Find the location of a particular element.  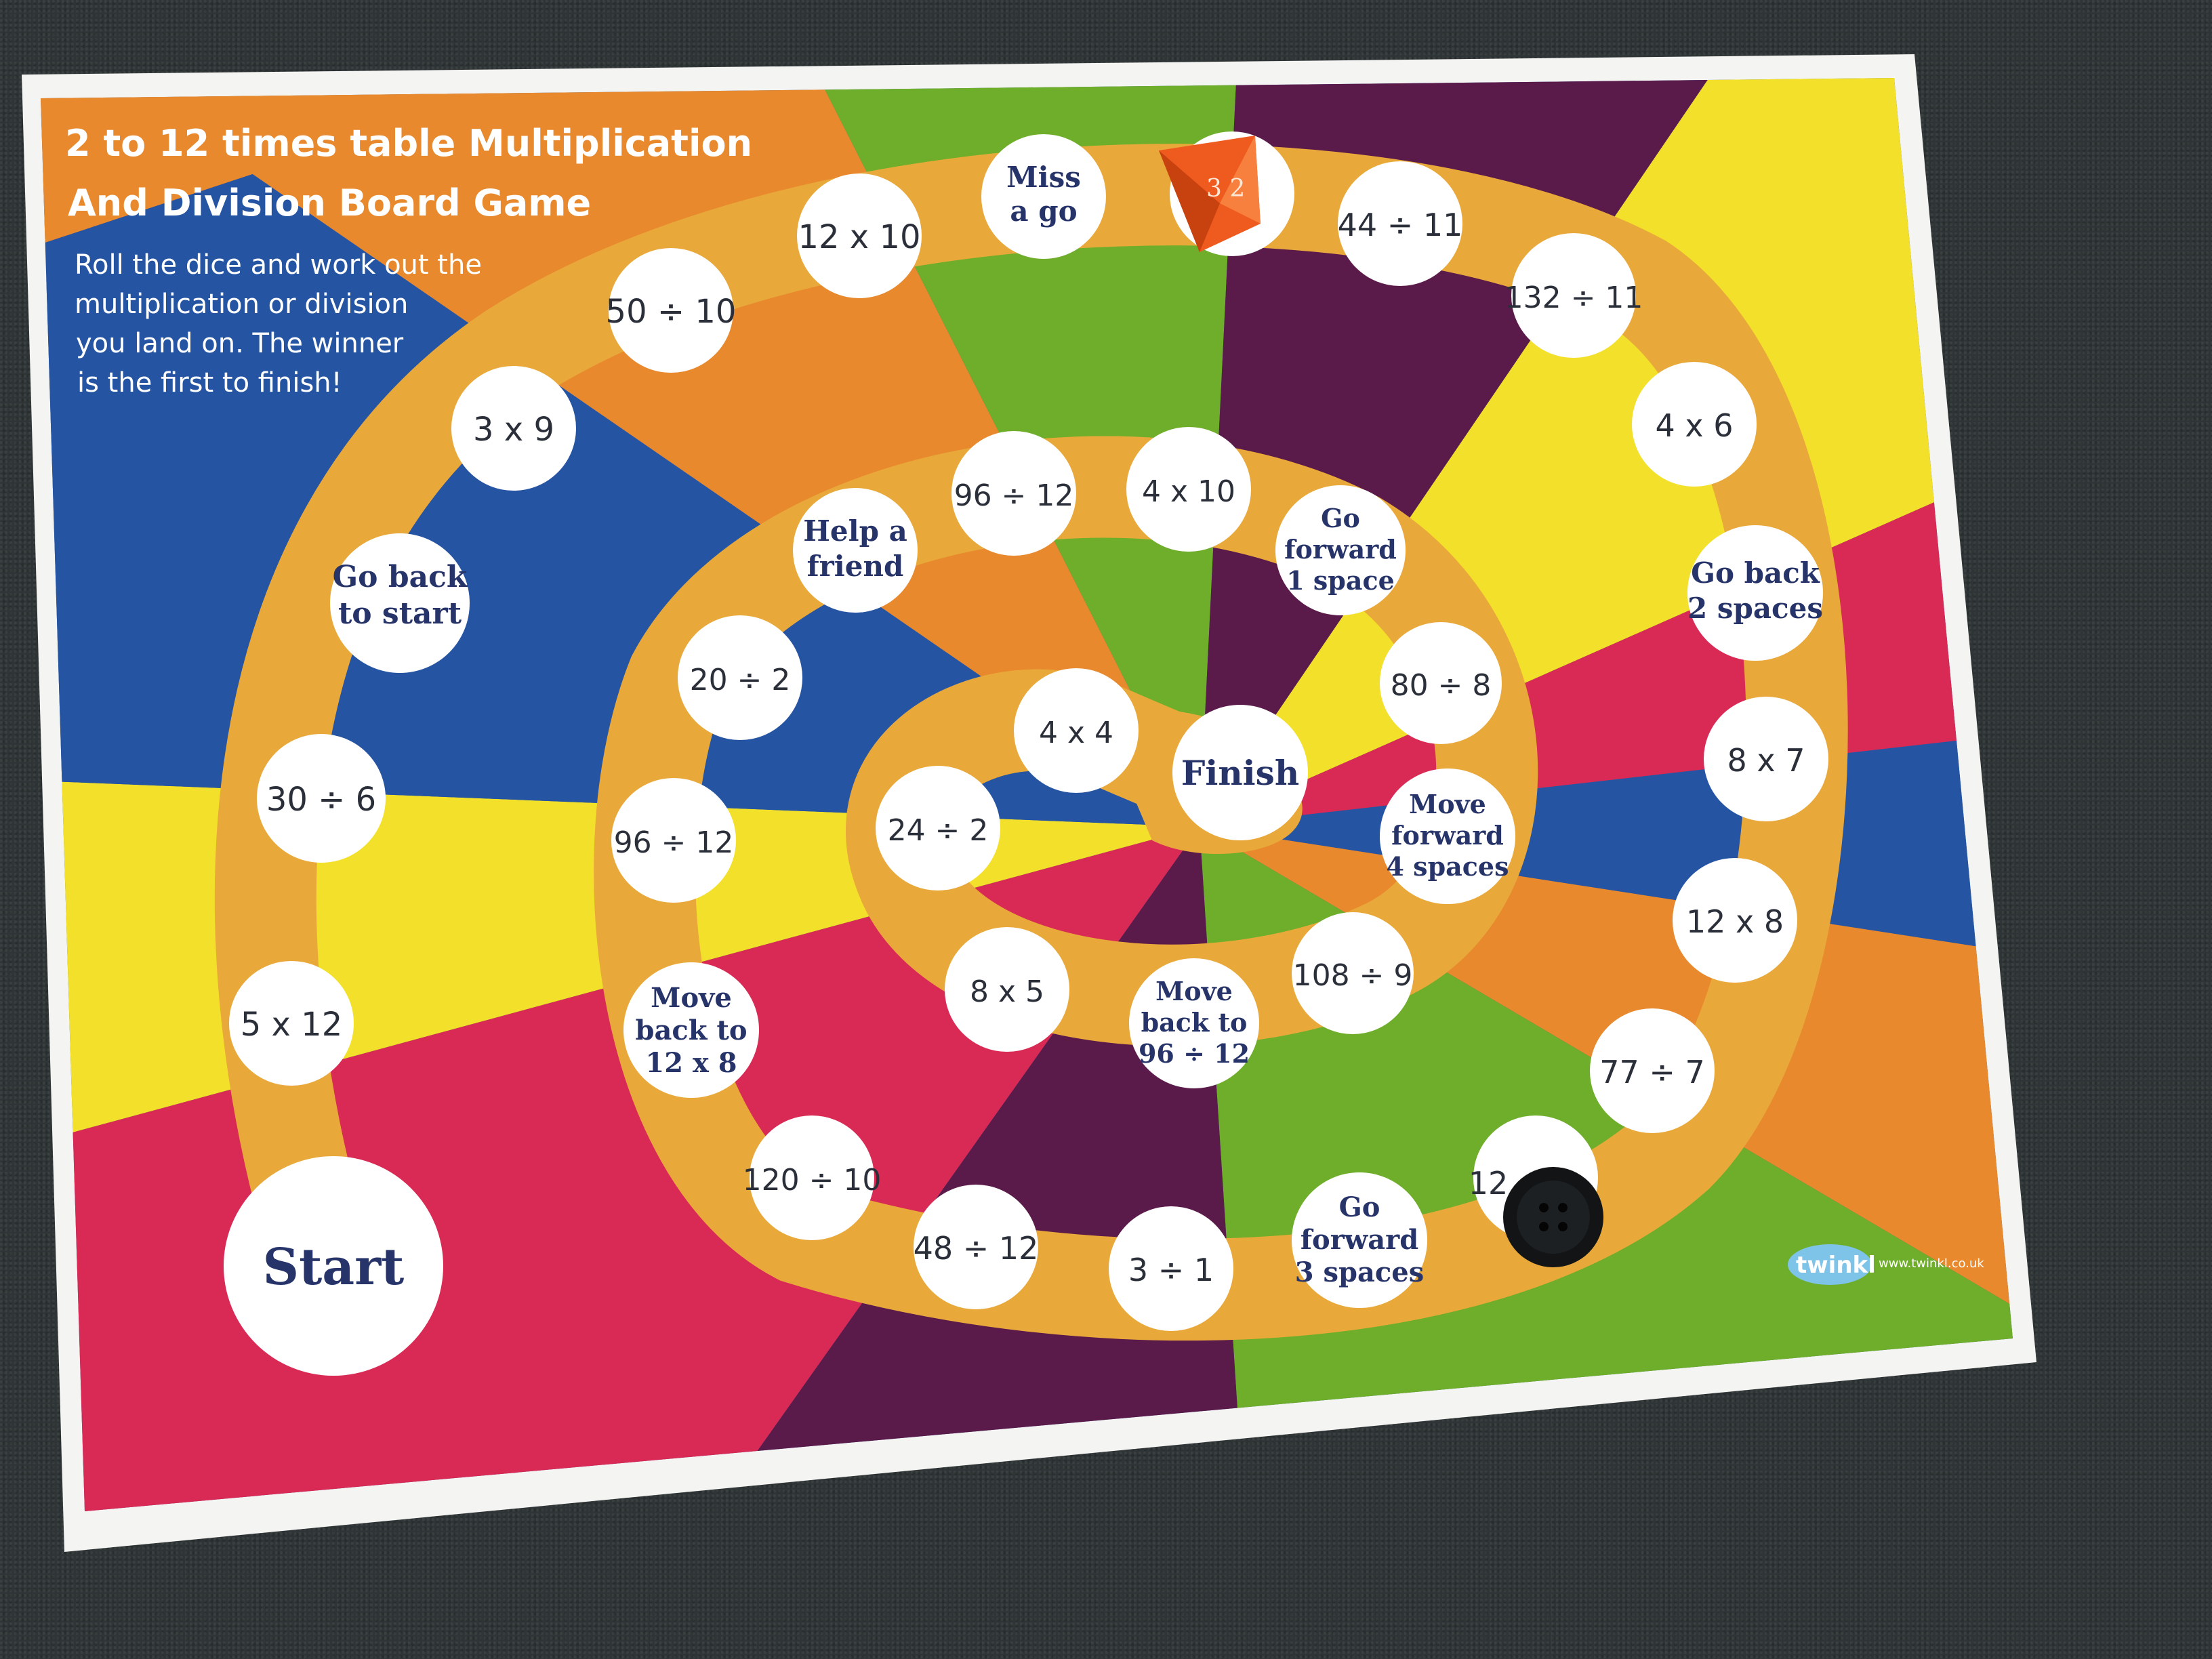

square-34: 4 x 4 is located at coordinates (1076, 730).